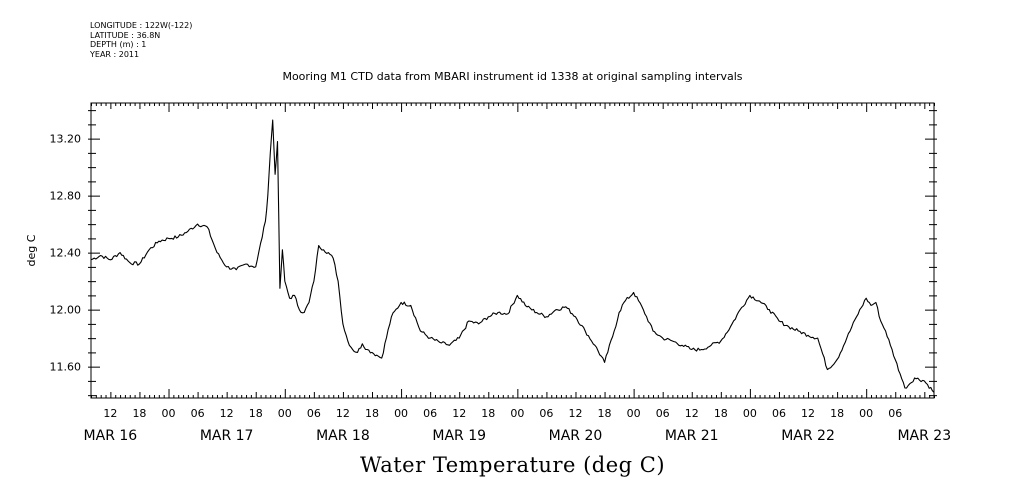 This screenshot has height=504, width=1009. Describe the element at coordinates (118, 44) in the screenshot. I see `depth-label: DEPTH (m) : 1` at that location.